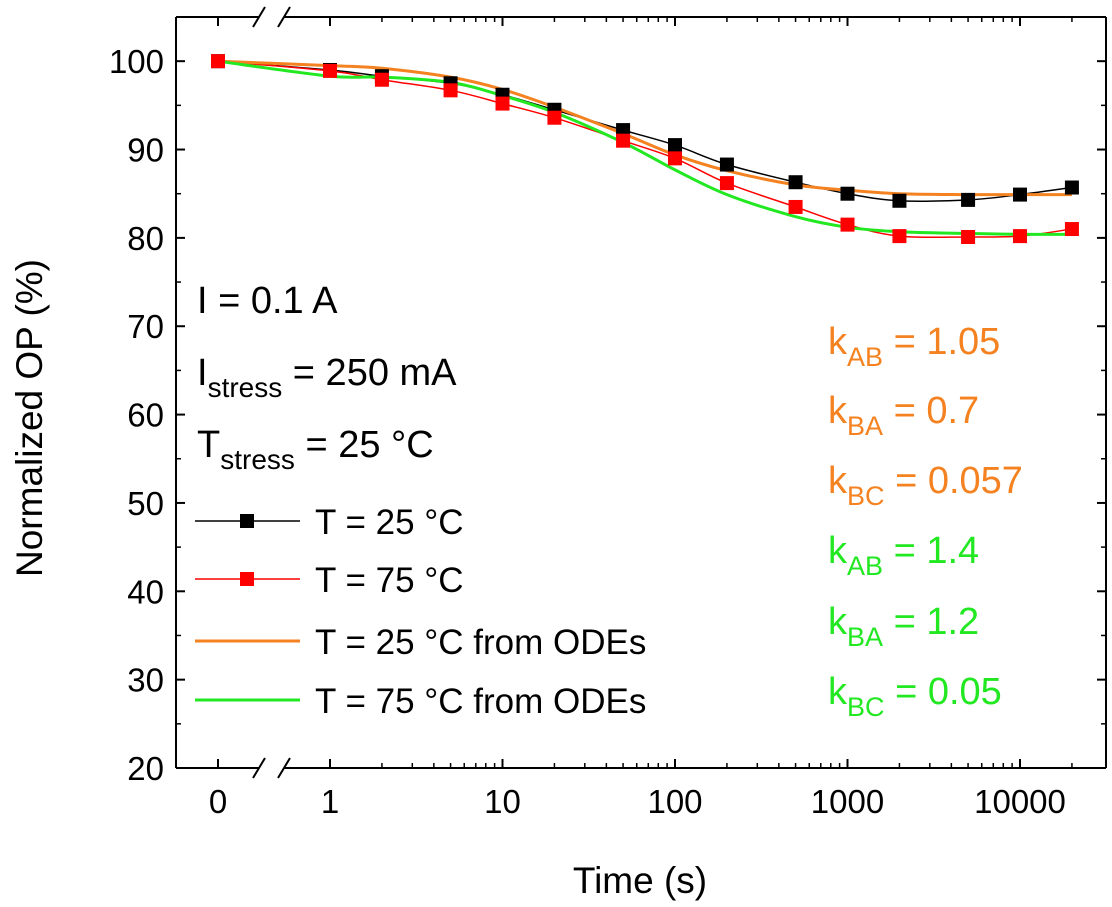  Describe the element at coordinates (640, 880) in the screenshot. I see `x-axis-title: Time (s)` at that location.